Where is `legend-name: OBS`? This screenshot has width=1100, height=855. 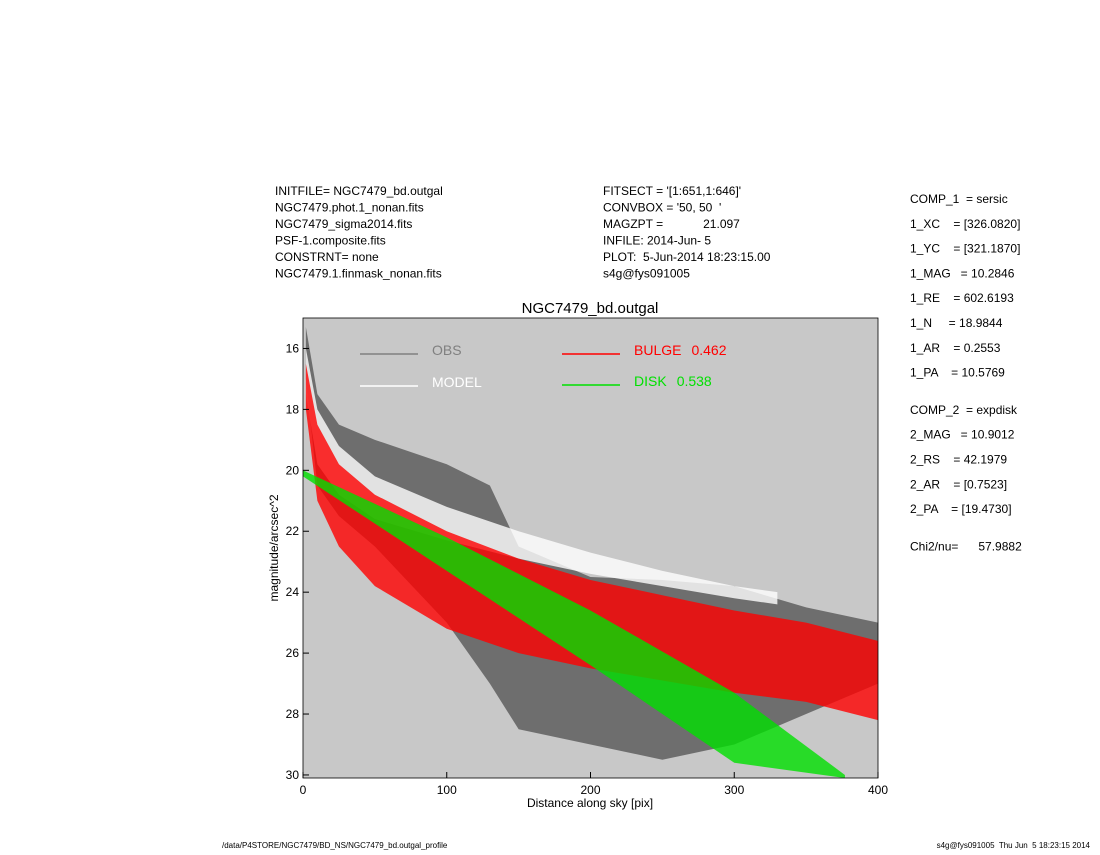 legend-name: OBS is located at coordinates (447, 350).